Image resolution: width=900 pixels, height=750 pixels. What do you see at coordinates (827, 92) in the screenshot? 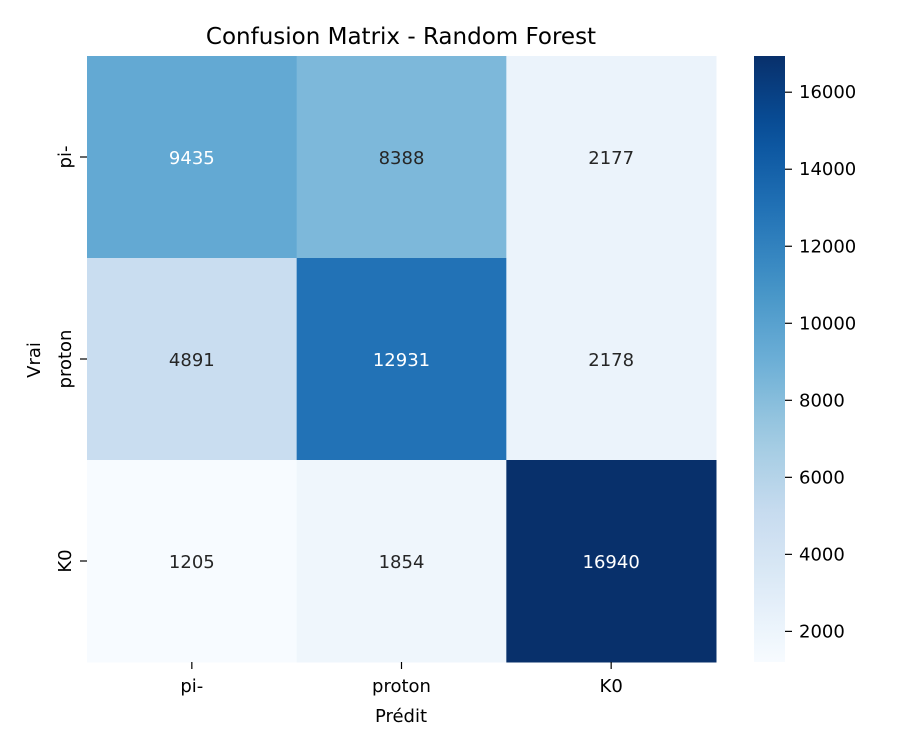
I see `colorbar-tick-label: 16000` at bounding box center [827, 92].